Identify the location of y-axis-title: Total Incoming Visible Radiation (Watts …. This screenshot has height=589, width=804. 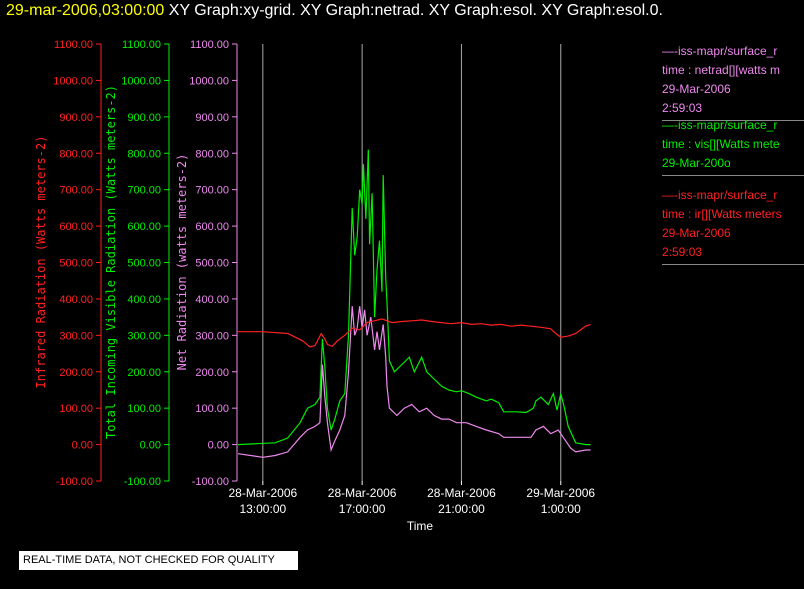
(111, 262).